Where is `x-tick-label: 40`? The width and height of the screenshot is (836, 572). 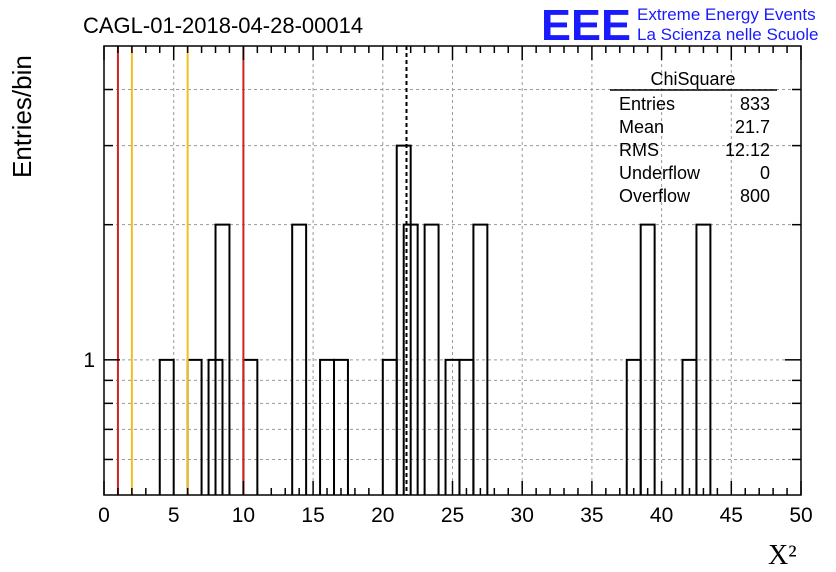 x-tick-label: 40 is located at coordinates (661, 515).